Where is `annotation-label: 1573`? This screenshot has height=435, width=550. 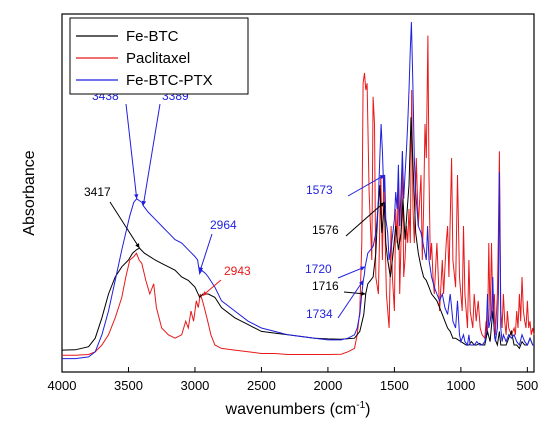
annotation-label: 1573 is located at coordinates (319, 190).